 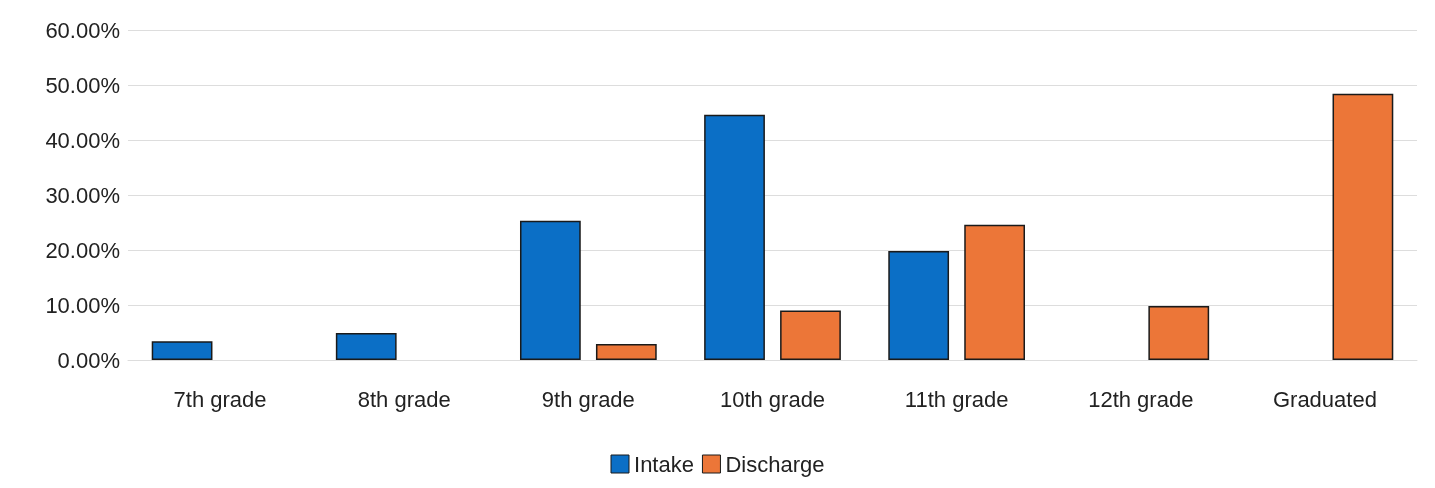 I want to click on x-tick-label: 12th grade, so click(x=1141, y=399).